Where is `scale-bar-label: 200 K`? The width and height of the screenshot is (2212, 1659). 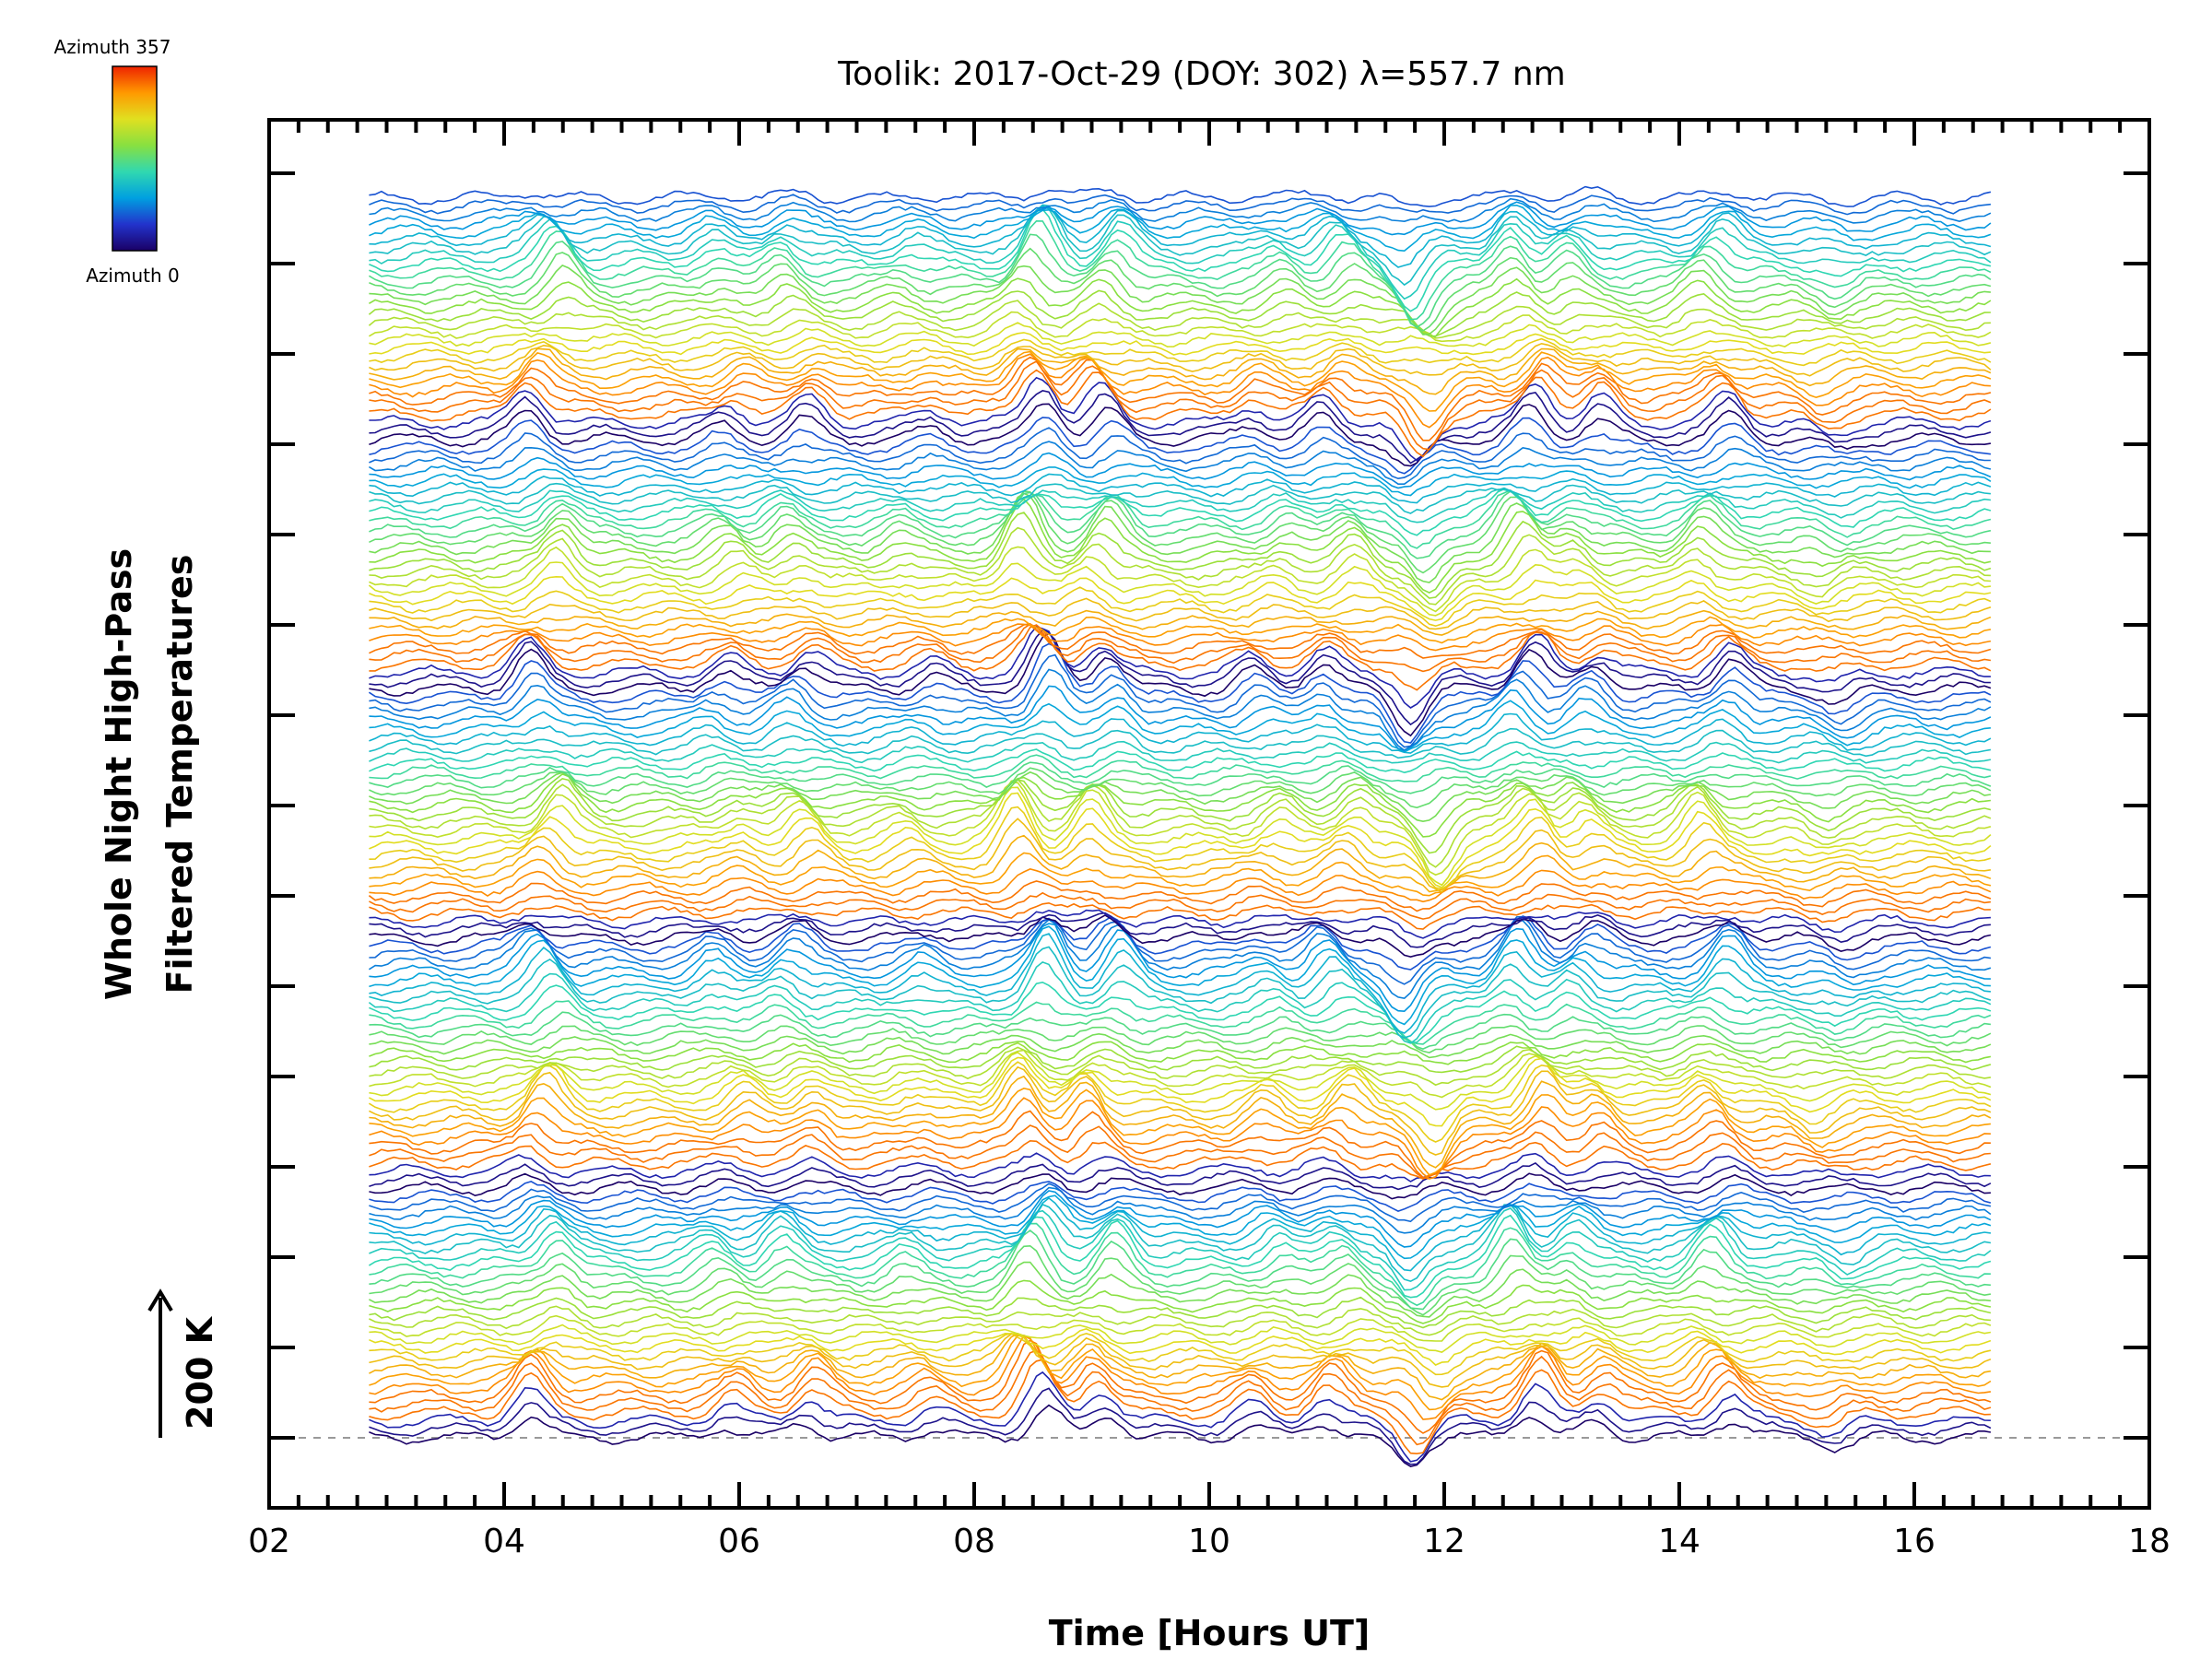 scale-bar-label: 200 K is located at coordinates (200, 1372).